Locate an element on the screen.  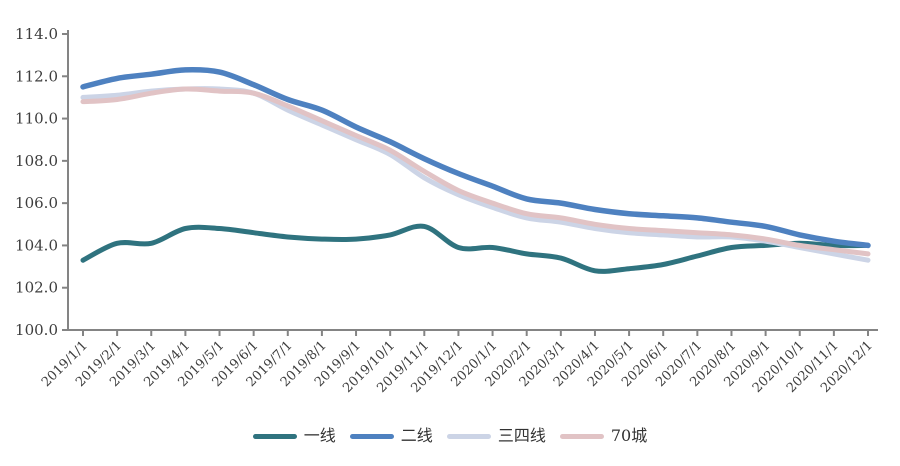
legend-item-first-tier: 一线 is located at coordinates (294, 435).